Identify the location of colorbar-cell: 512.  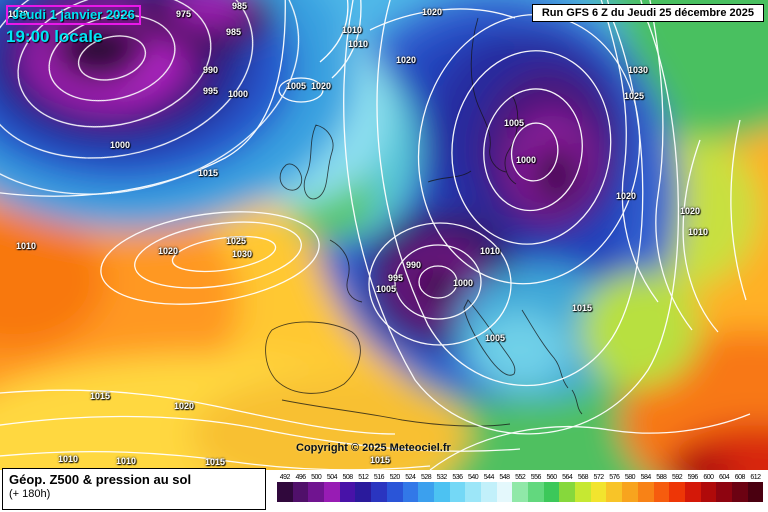
(363, 487).